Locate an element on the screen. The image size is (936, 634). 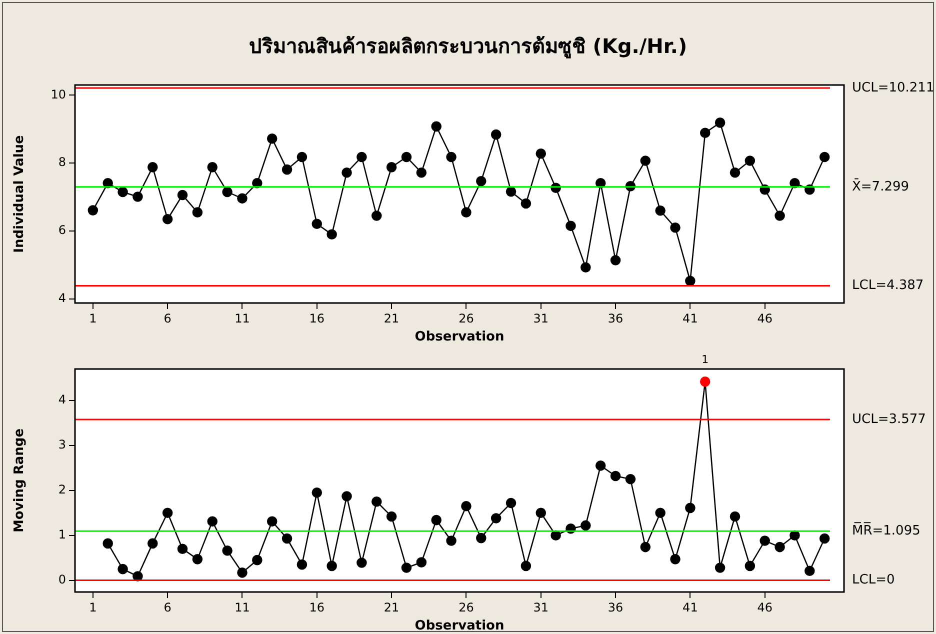
y-tick-label: 1 is located at coordinates (62, 534).